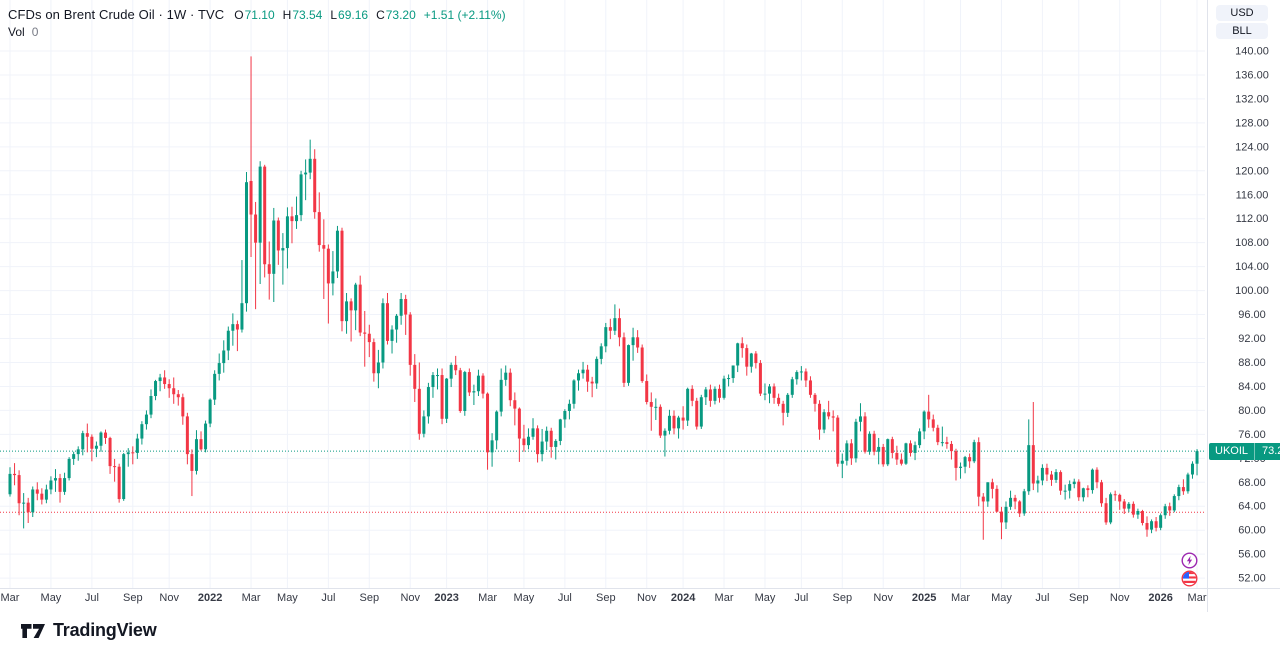 The width and height of the screenshot is (1280, 650). What do you see at coordinates (210, 598) in the screenshot?
I see `time-axis-year-label: 2022` at bounding box center [210, 598].